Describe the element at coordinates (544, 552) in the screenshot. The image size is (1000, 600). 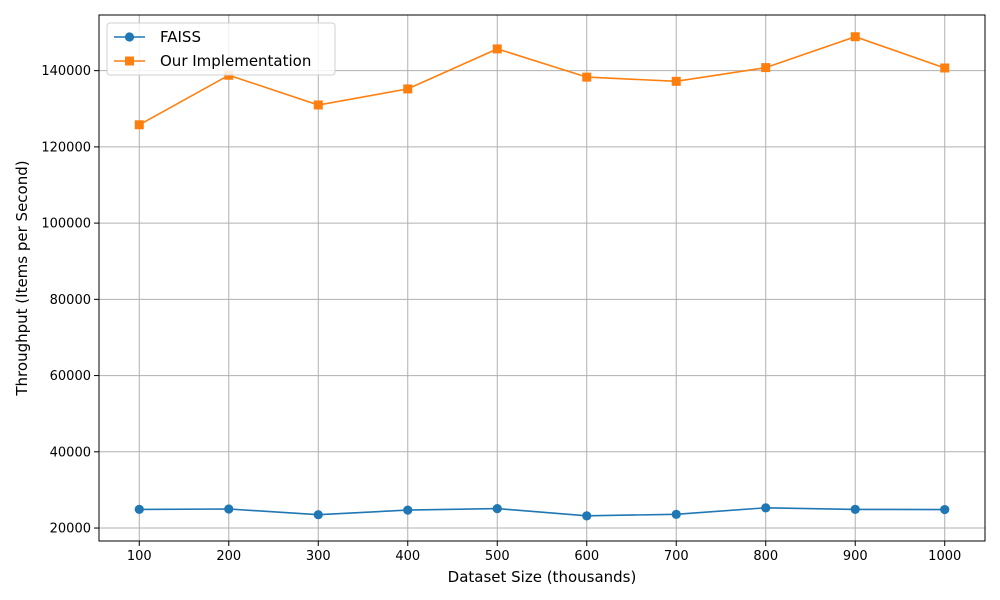
I see `x-axis: 100 200 300 400 500 600 700 800 900 1000` at that location.